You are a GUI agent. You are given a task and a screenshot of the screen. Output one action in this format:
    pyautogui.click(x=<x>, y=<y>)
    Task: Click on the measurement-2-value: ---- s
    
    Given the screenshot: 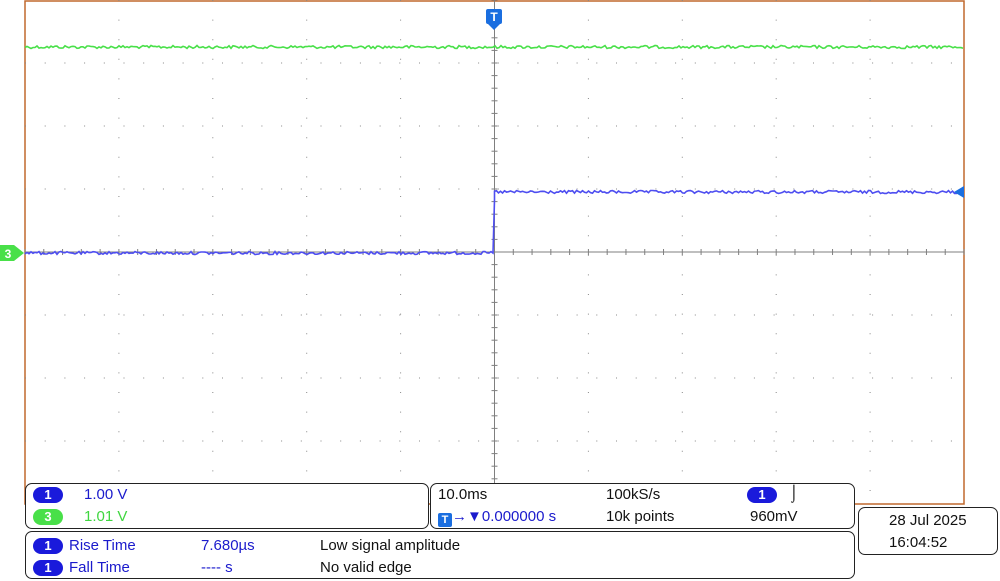 What is the action you would take?
    pyautogui.click(x=217, y=567)
    